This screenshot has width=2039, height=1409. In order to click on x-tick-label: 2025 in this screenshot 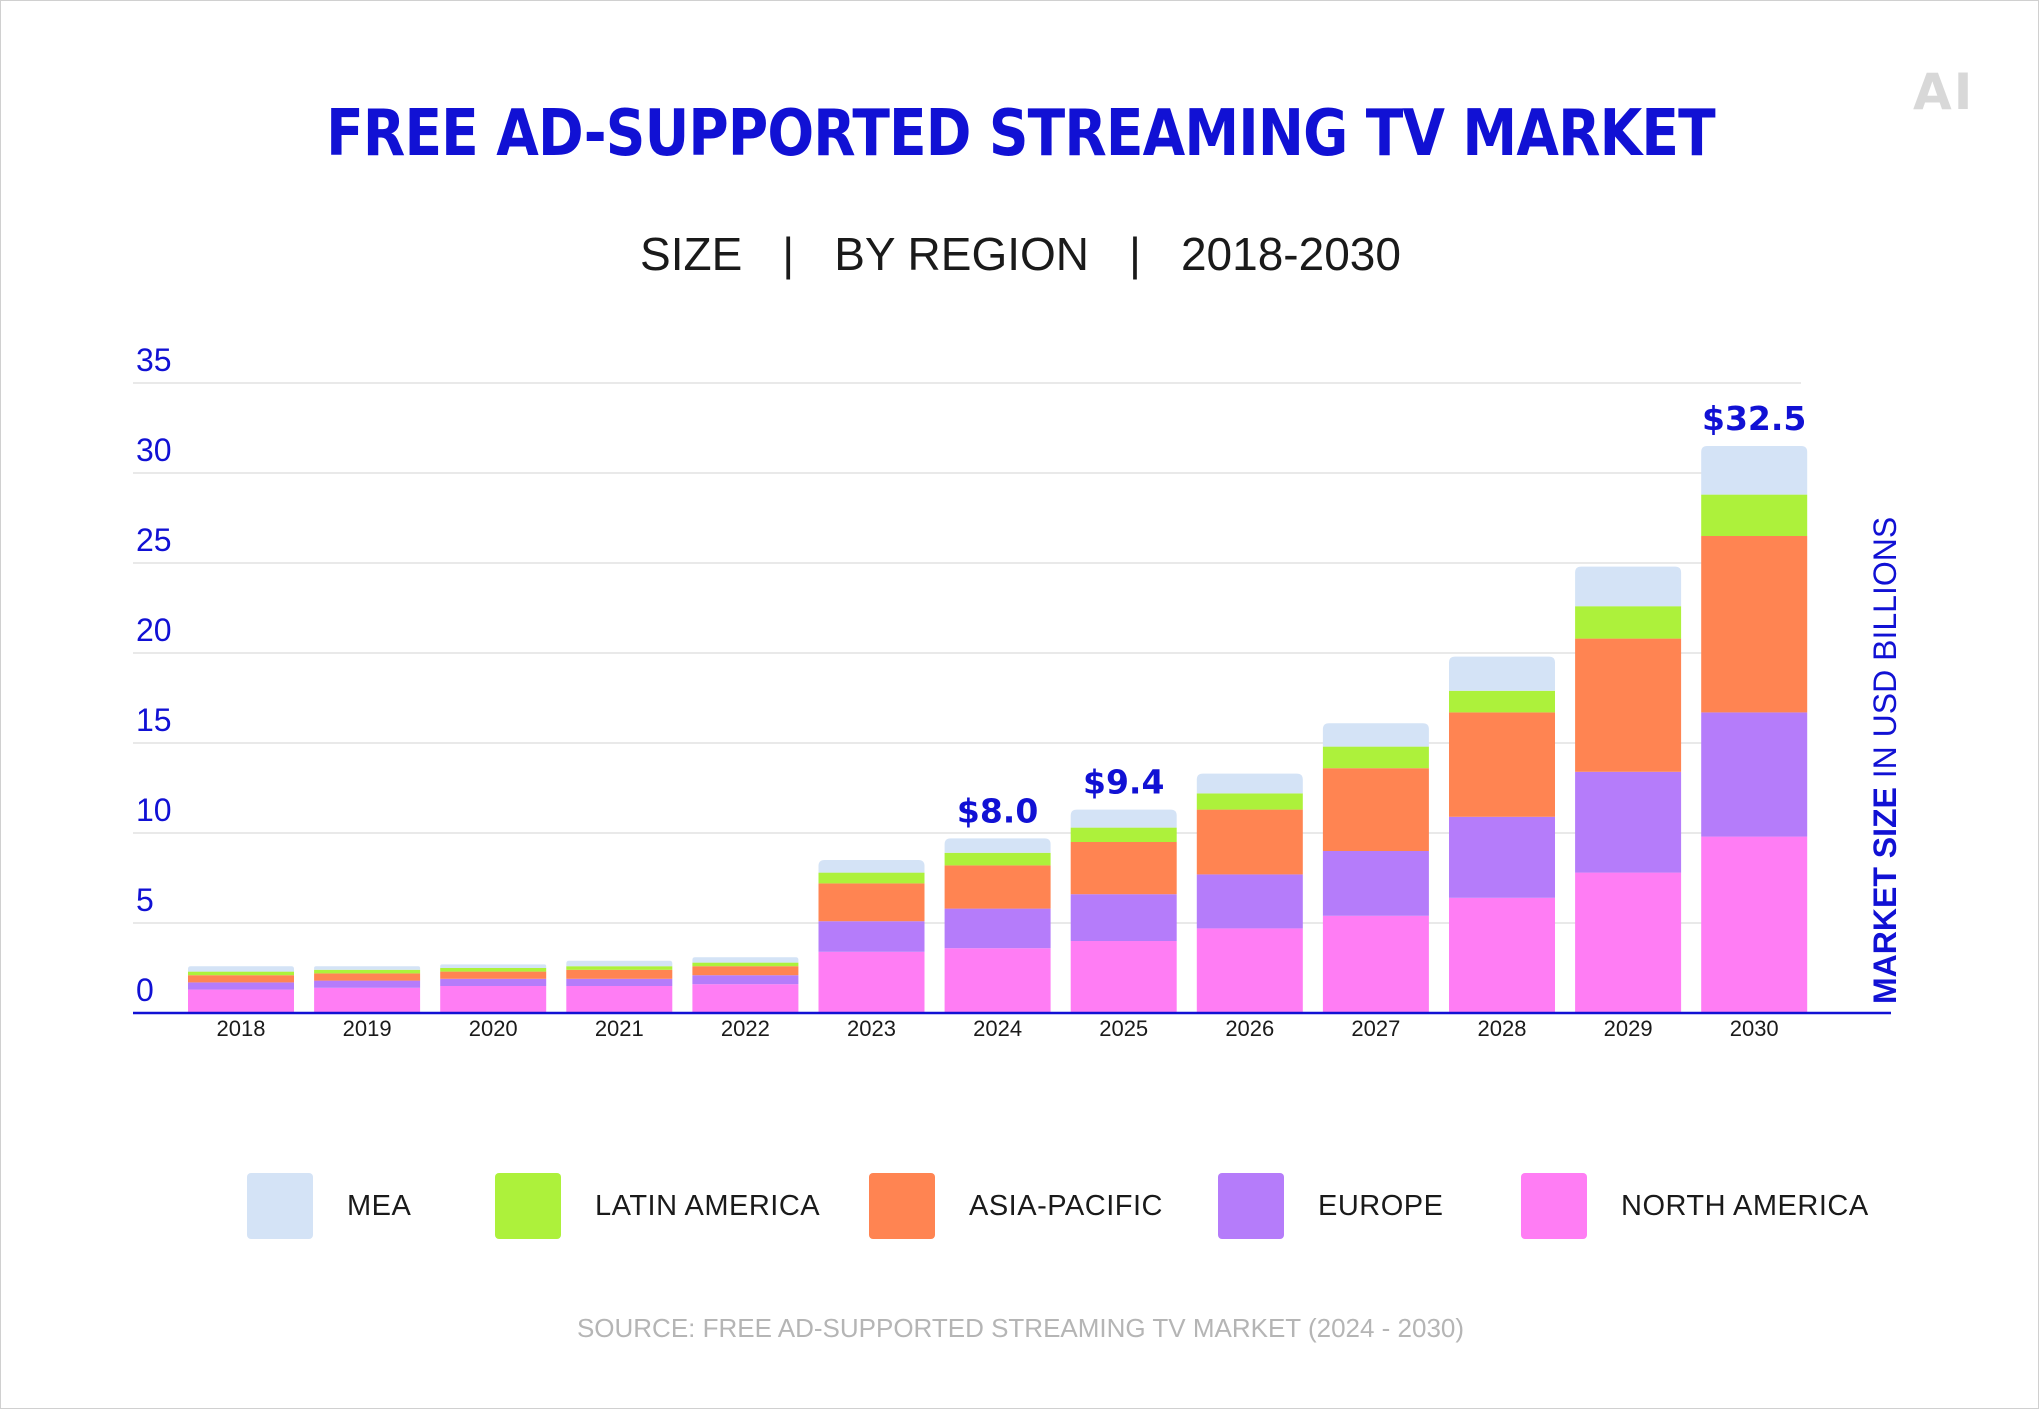, I will do `click(1123, 1028)`.